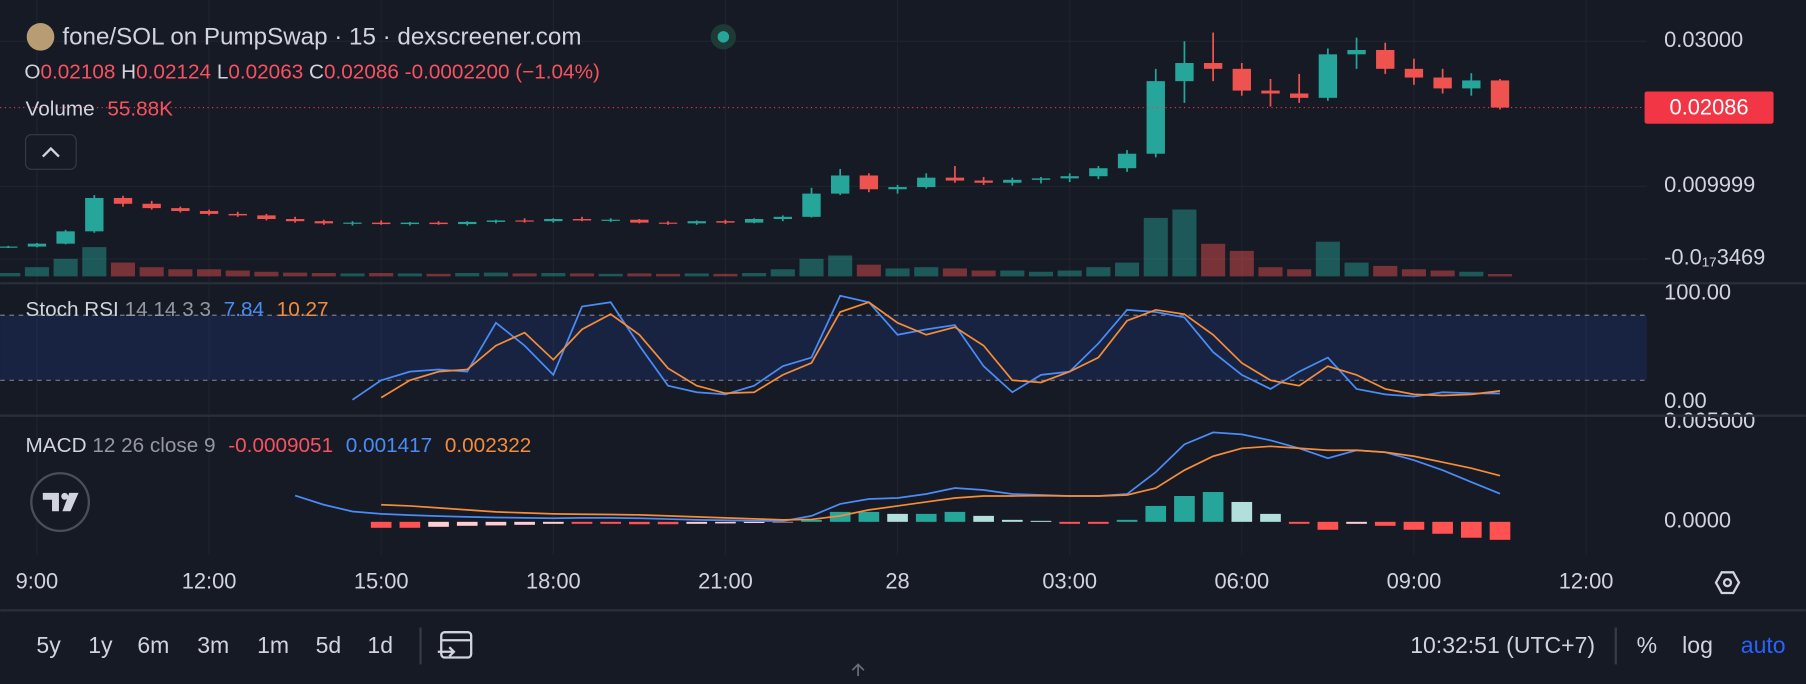  I want to click on range-button: 5d, so click(329, 645).